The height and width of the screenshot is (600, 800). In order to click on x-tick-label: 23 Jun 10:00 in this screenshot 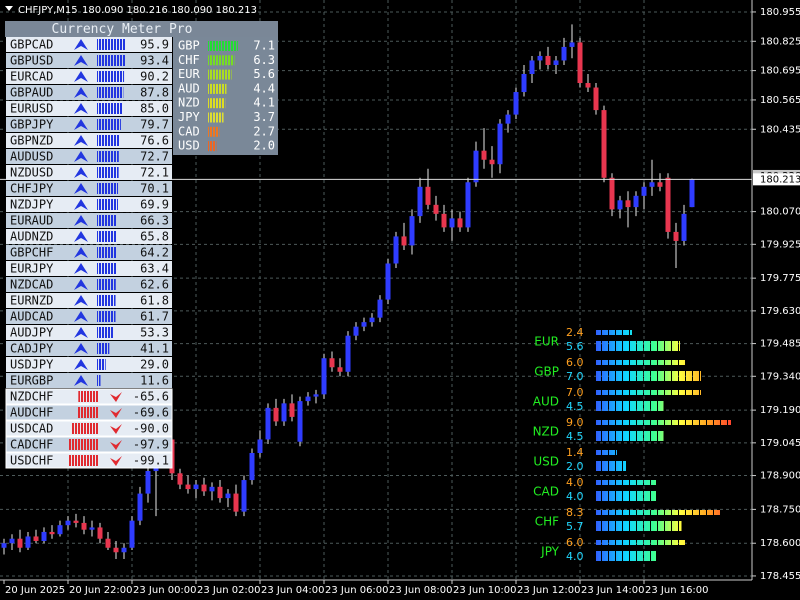, I will do `click(485, 590)`.